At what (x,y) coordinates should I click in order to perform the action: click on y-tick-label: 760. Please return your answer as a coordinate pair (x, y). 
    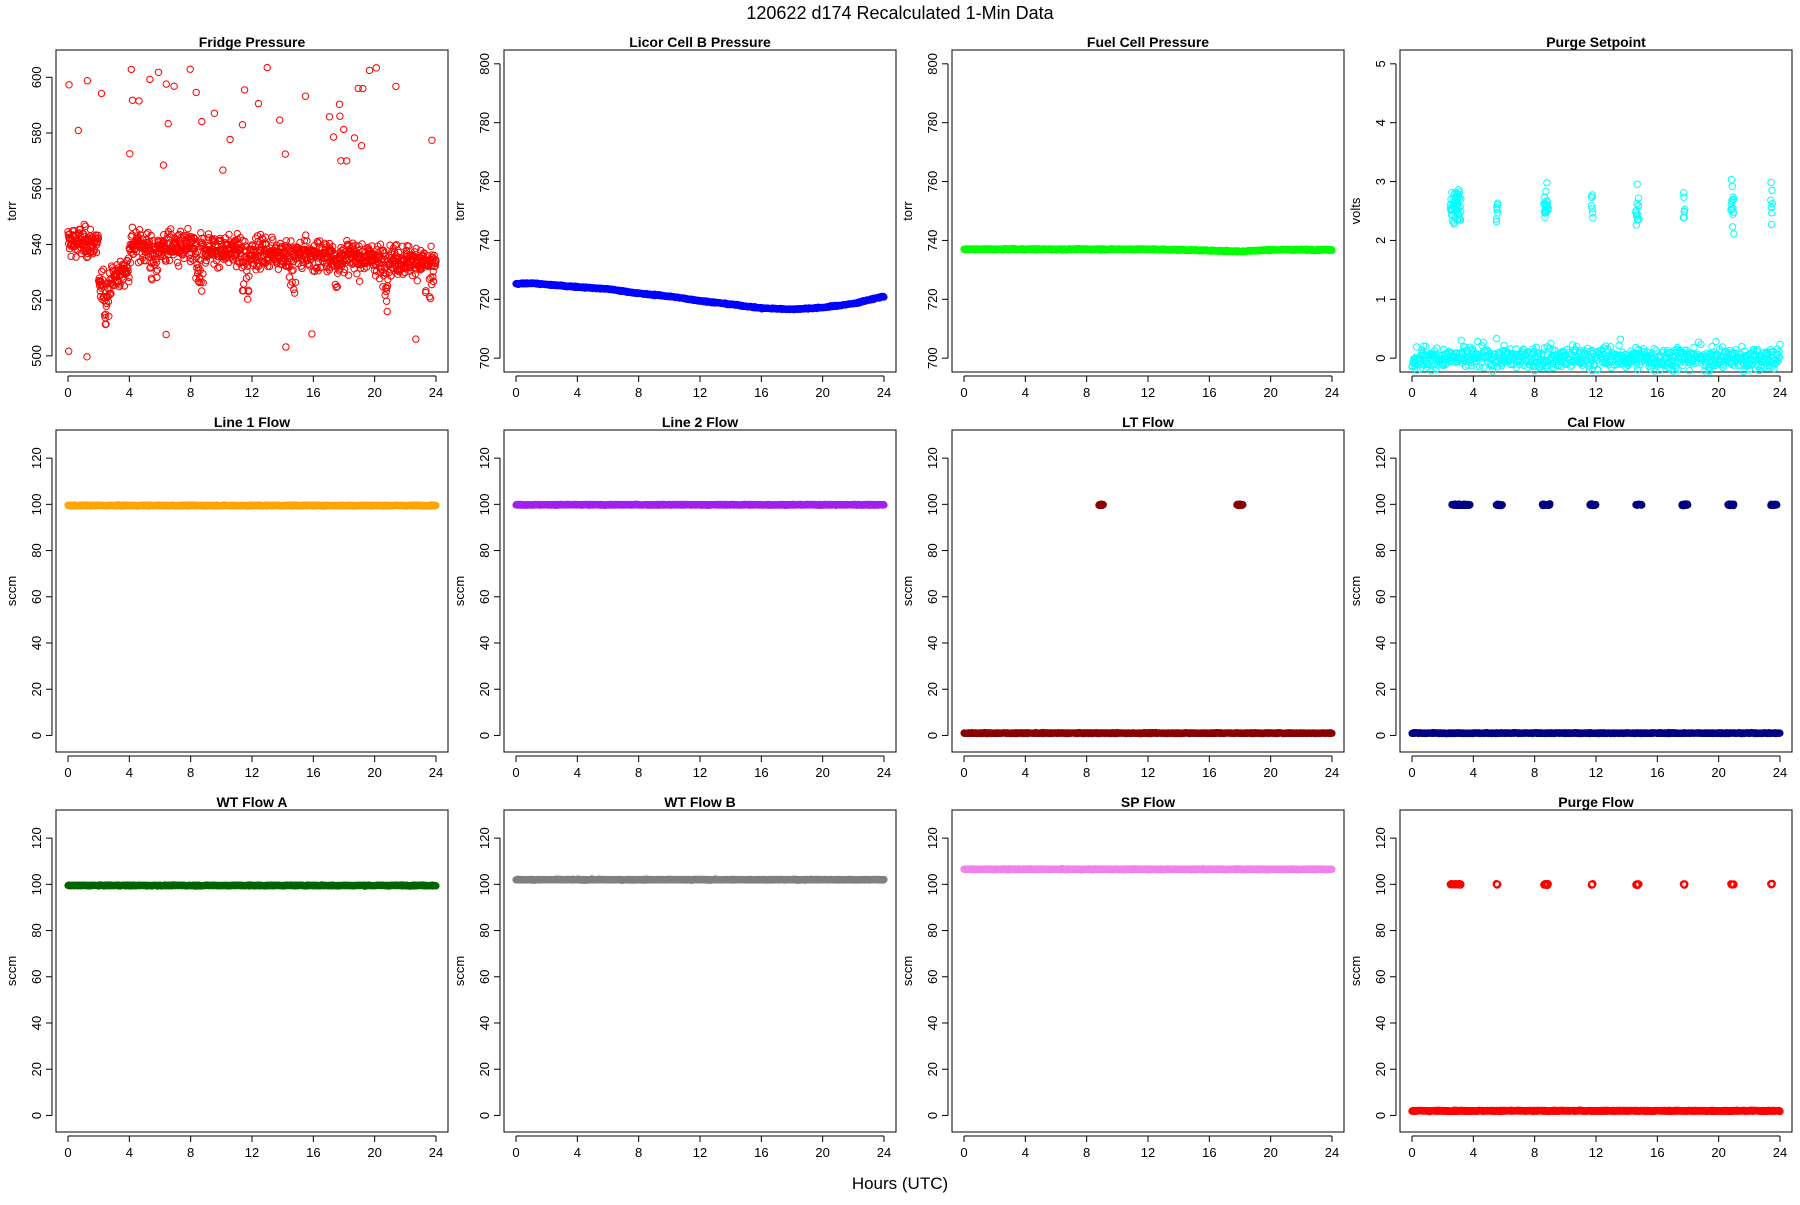
    Looking at the image, I should click on (484, 182).